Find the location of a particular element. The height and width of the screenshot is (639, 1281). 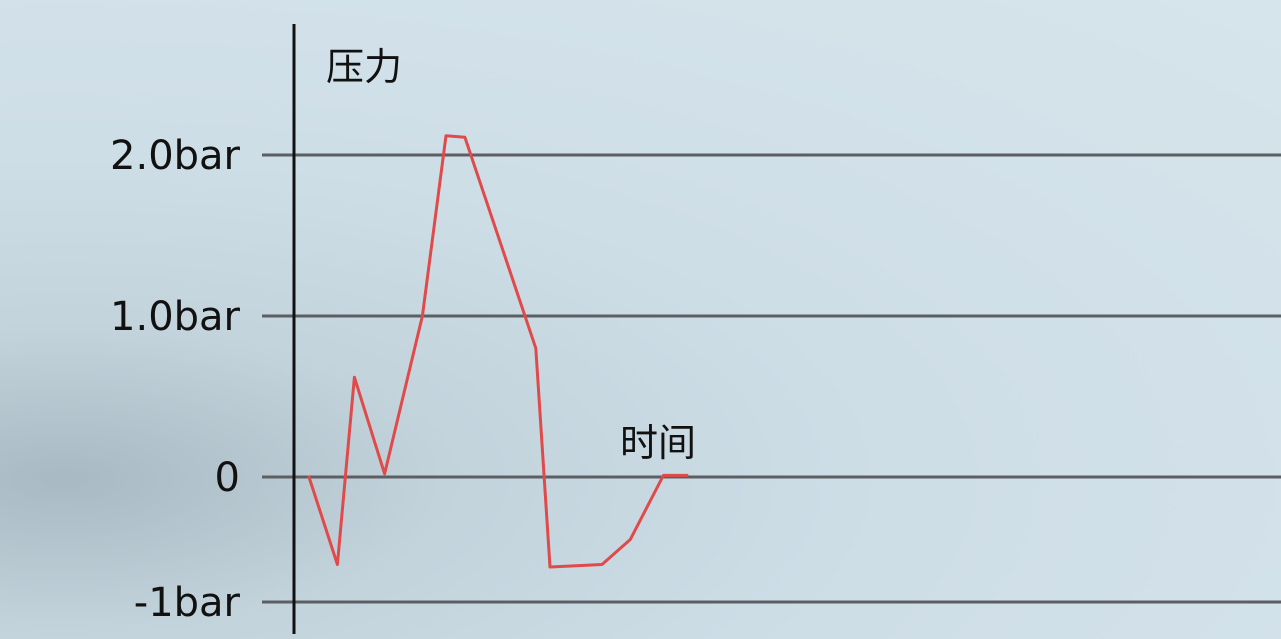

y-tick-labels: 2.0bar 1.0bar 0 -1bar is located at coordinates (175, 379).